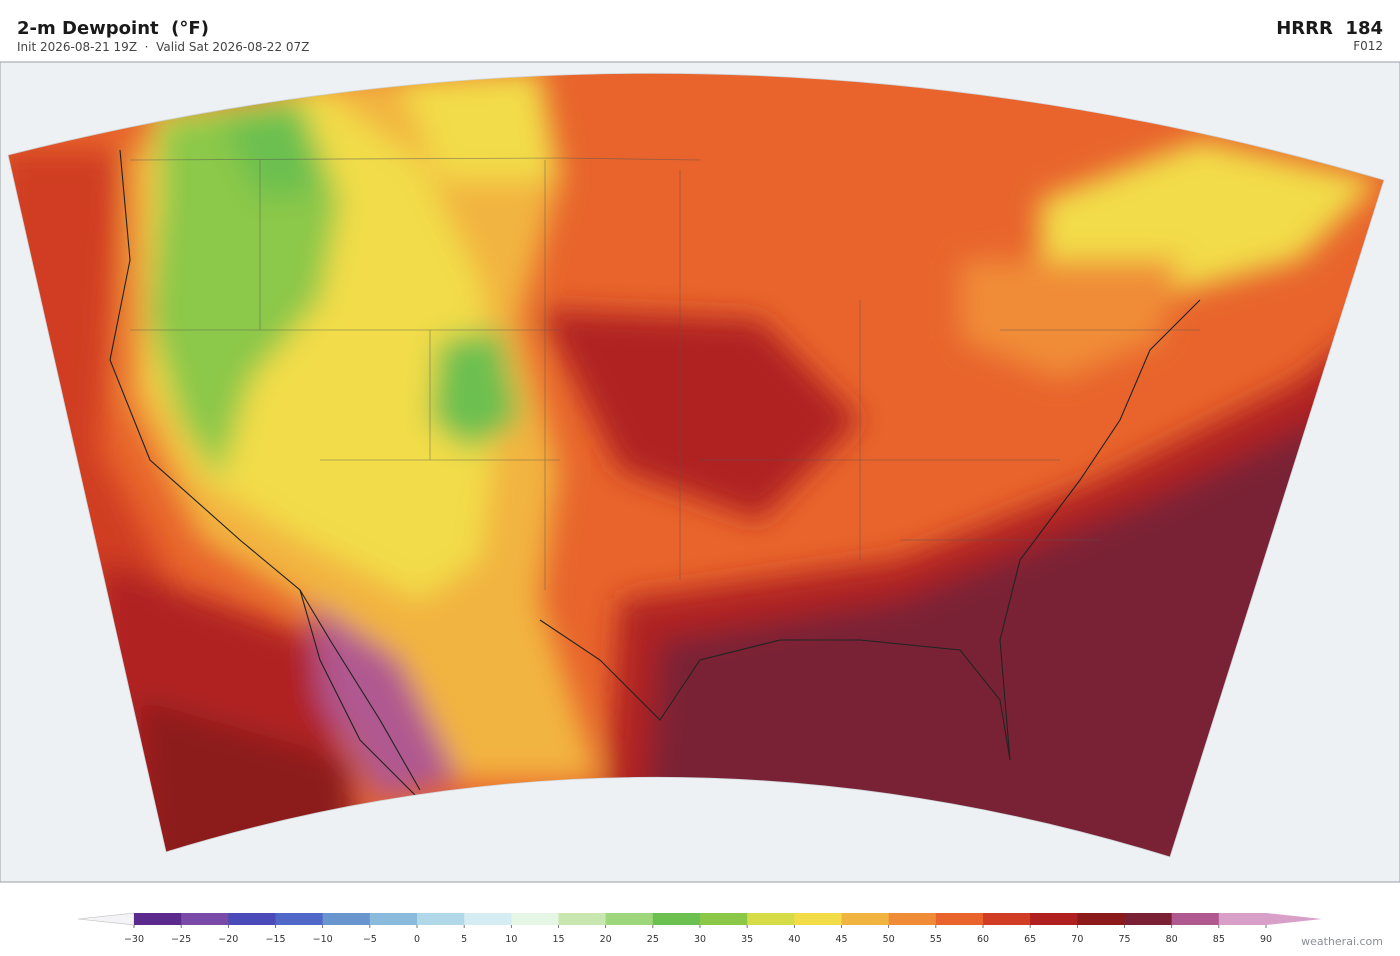  I want to click on colorbar-tick-label: 45, so click(841, 939).